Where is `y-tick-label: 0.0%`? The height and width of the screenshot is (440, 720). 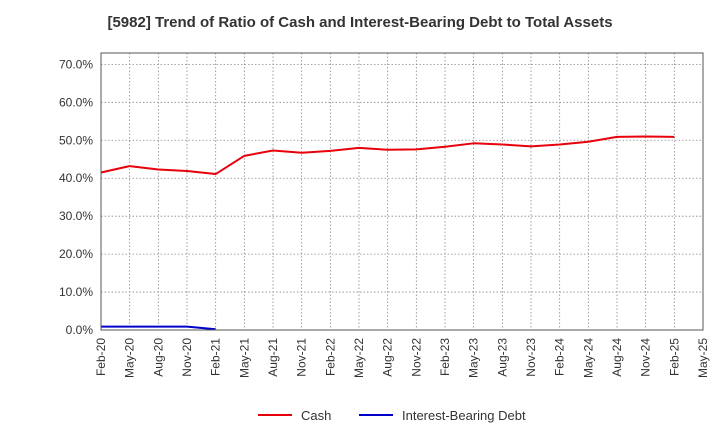 y-tick-label: 0.0% is located at coordinates (80, 330).